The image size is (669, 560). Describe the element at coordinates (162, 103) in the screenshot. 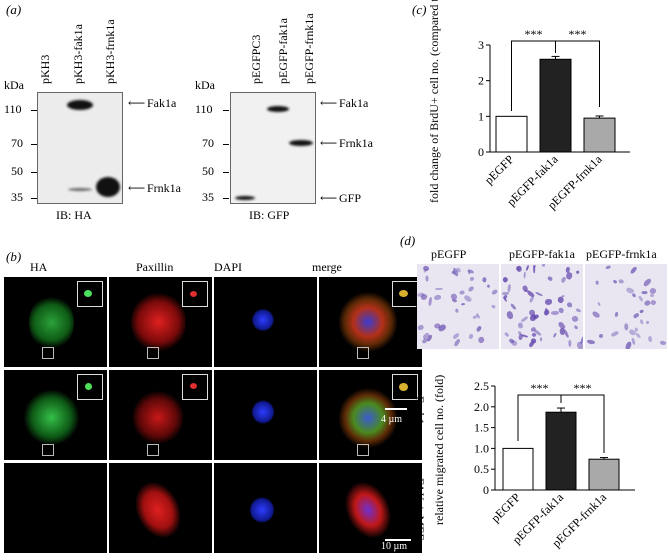

I see `band-label-fak1a: Fak1a` at that location.